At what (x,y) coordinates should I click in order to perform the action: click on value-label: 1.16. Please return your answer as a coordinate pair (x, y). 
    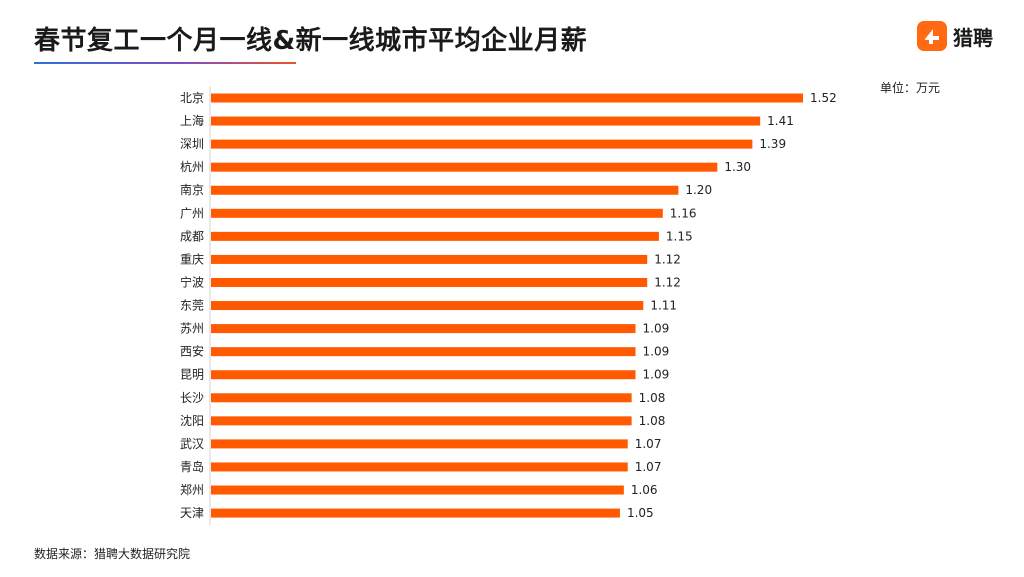
    Looking at the image, I should click on (683, 213).